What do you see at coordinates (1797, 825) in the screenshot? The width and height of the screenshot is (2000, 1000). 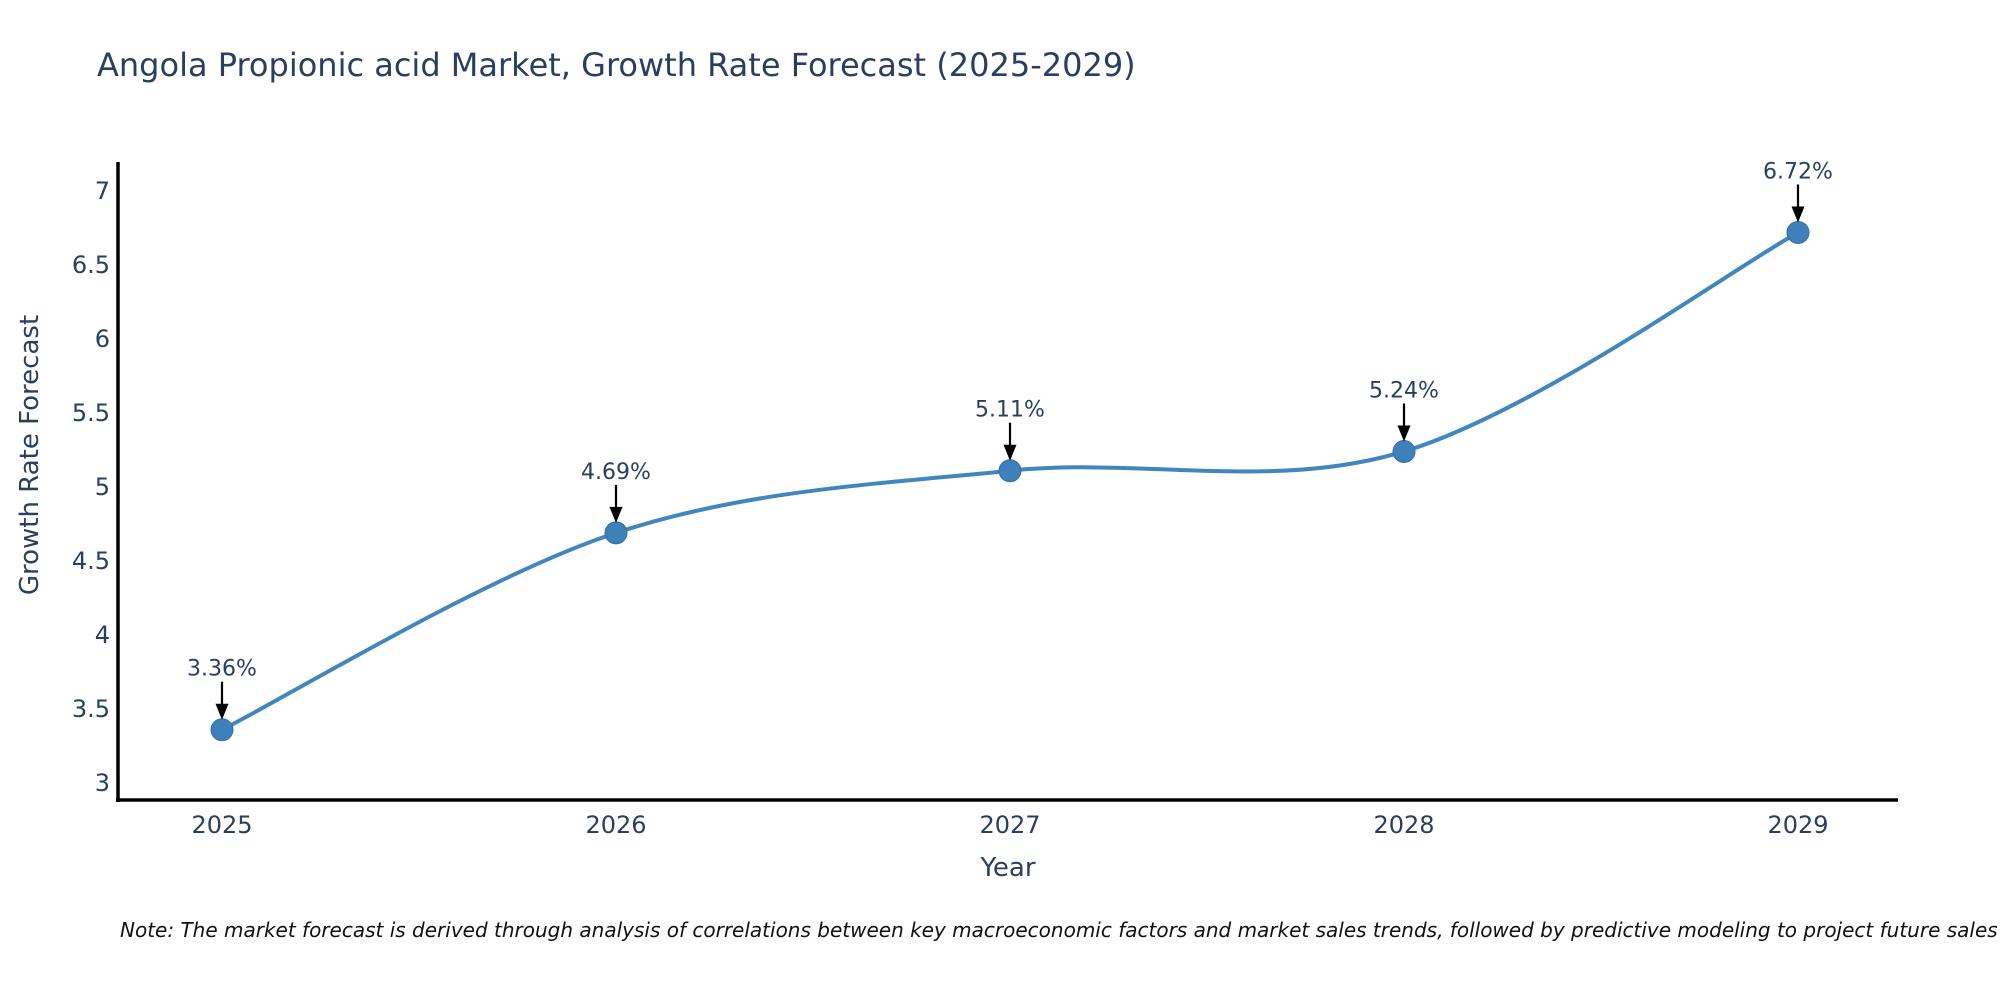 I see `x-tick-label-2029: 2029` at bounding box center [1797, 825].